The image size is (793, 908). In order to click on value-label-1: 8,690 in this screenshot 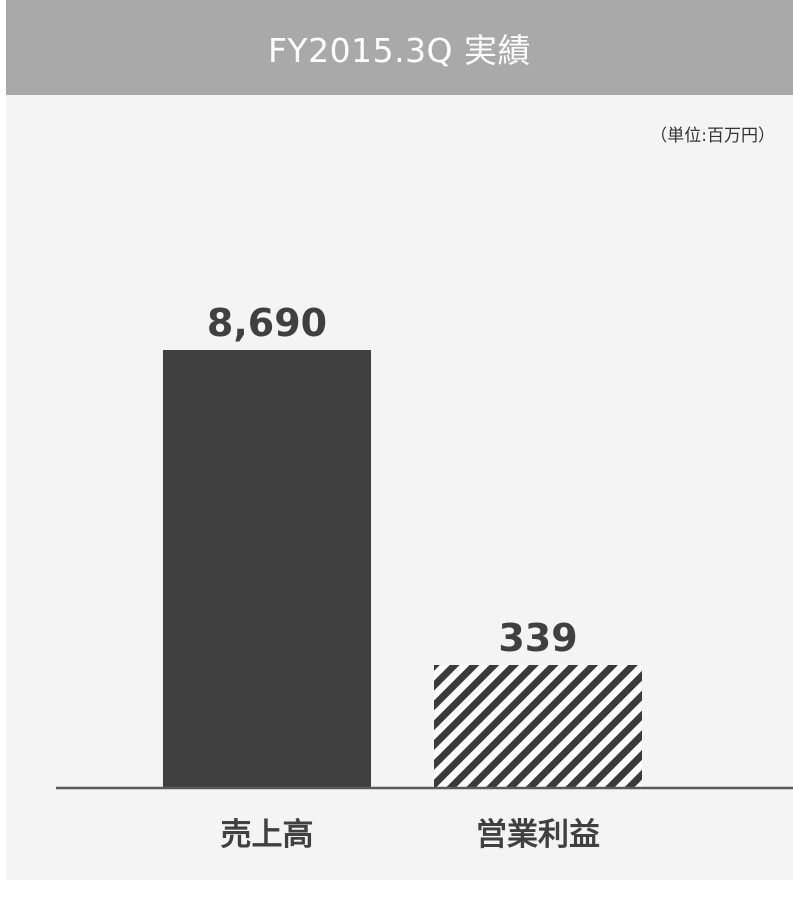, I will do `click(267, 323)`.